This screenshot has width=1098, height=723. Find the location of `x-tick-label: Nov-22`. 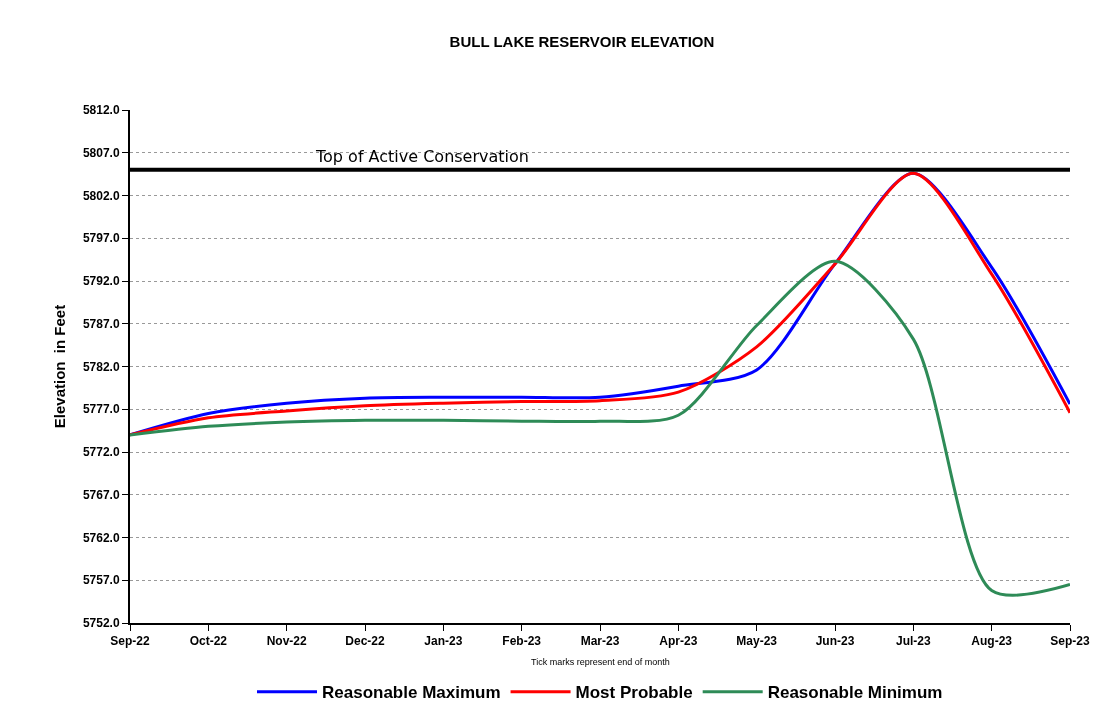

x-tick-label: Nov-22 is located at coordinates (286, 641).